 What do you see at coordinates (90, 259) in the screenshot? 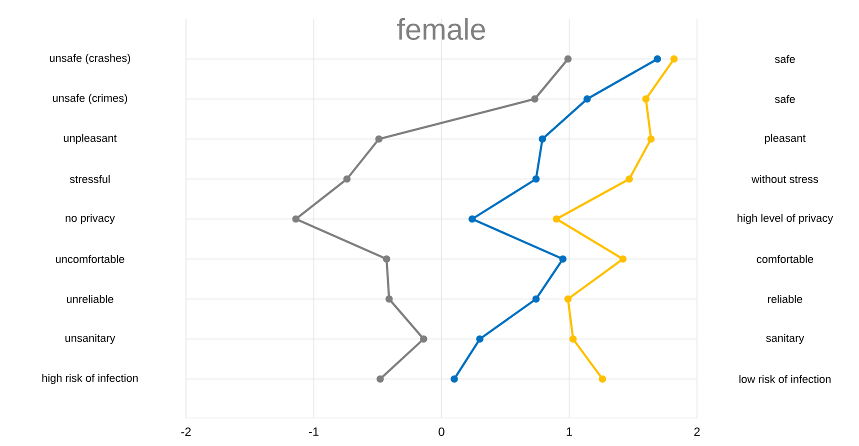
I see `y-tick-label: uncomfortable` at bounding box center [90, 259].